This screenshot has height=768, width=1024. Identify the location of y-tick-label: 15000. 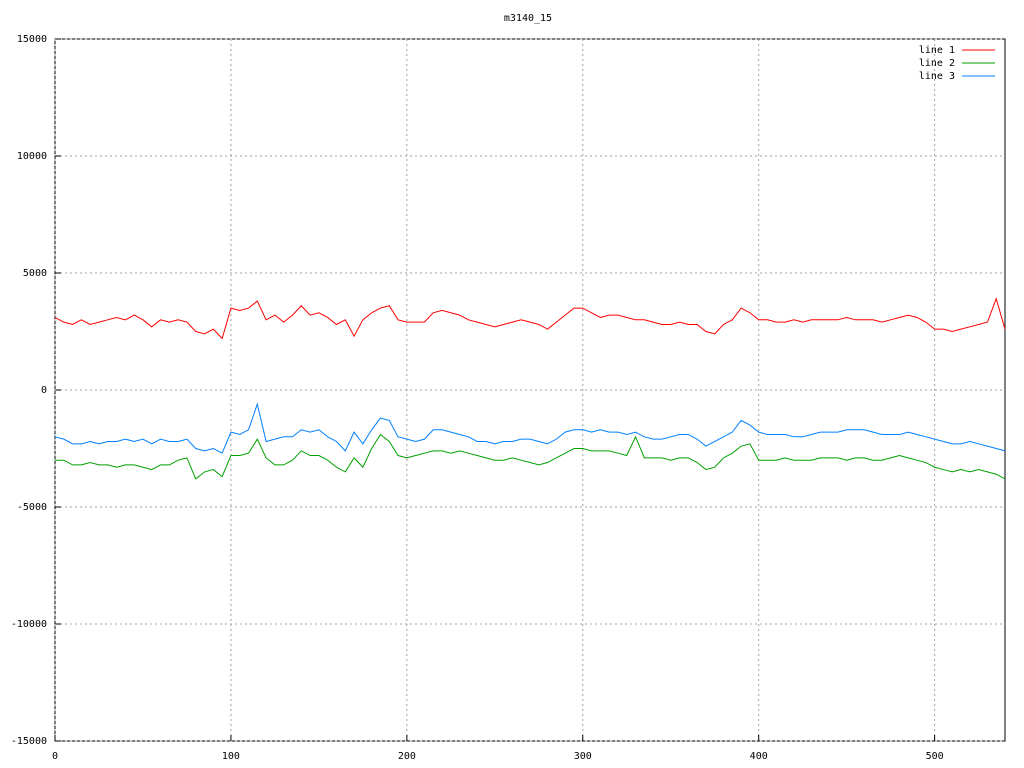
(32, 39).